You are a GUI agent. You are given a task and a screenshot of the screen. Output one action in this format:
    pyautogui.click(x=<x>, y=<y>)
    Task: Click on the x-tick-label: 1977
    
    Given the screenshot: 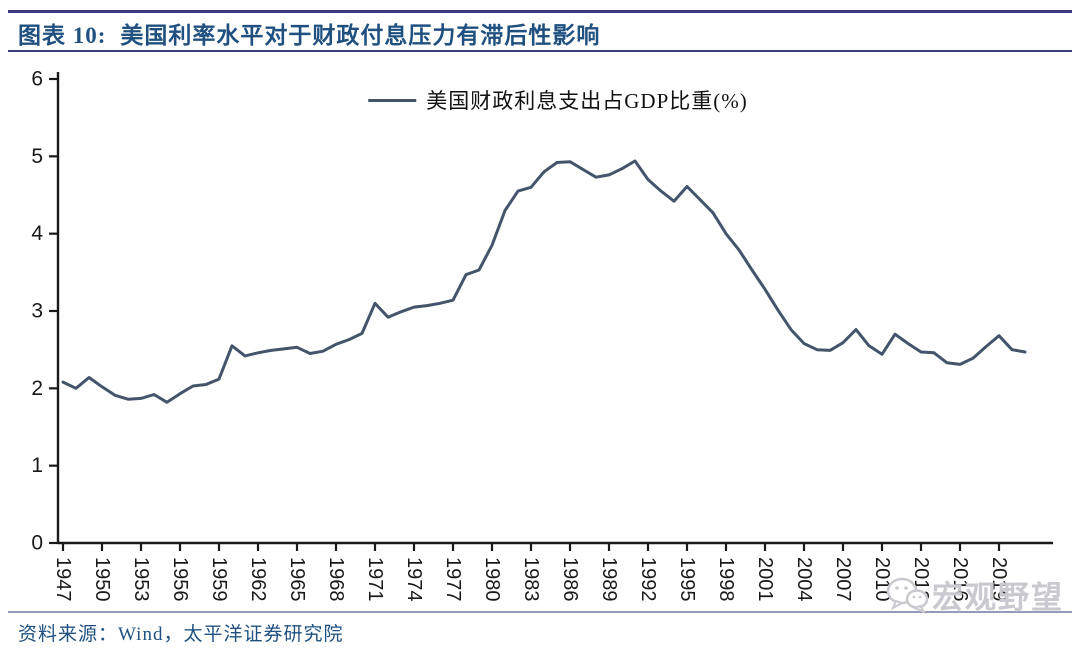 What is the action you would take?
    pyautogui.click(x=453, y=579)
    